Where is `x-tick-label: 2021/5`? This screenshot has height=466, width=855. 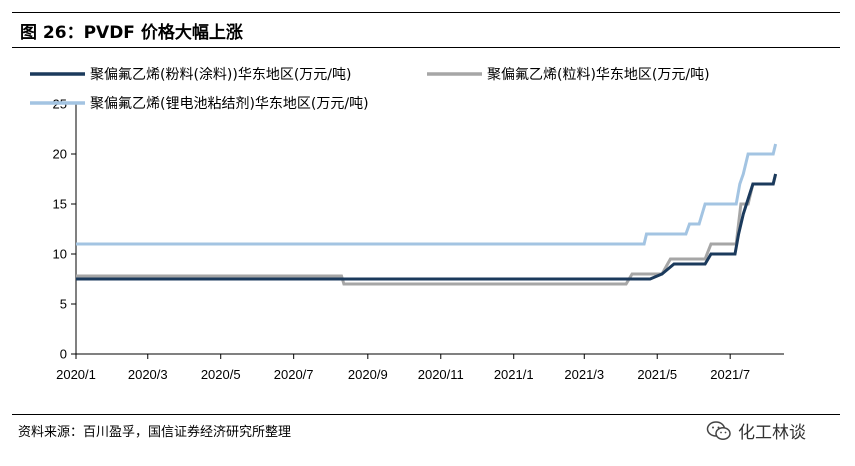 x-tick-label: 2021/5 is located at coordinates (657, 374).